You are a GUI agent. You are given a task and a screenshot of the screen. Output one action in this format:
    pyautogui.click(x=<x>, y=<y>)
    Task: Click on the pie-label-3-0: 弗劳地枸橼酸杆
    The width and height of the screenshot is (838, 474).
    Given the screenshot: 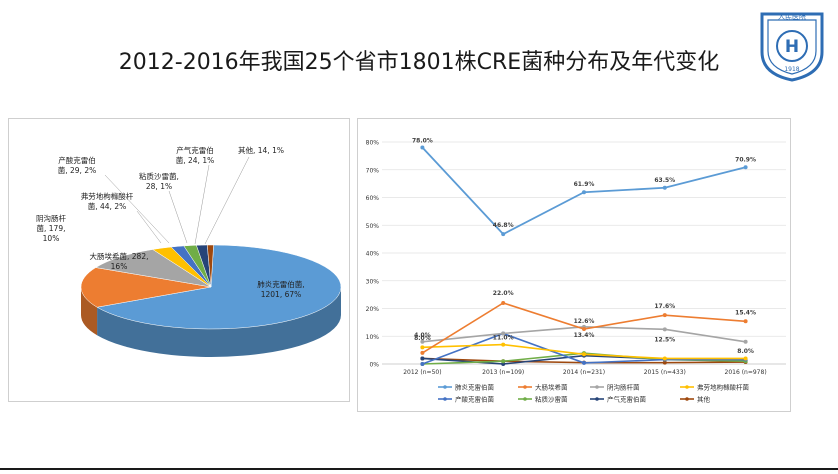 What is the action you would take?
    pyautogui.click(x=107, y=196)
    